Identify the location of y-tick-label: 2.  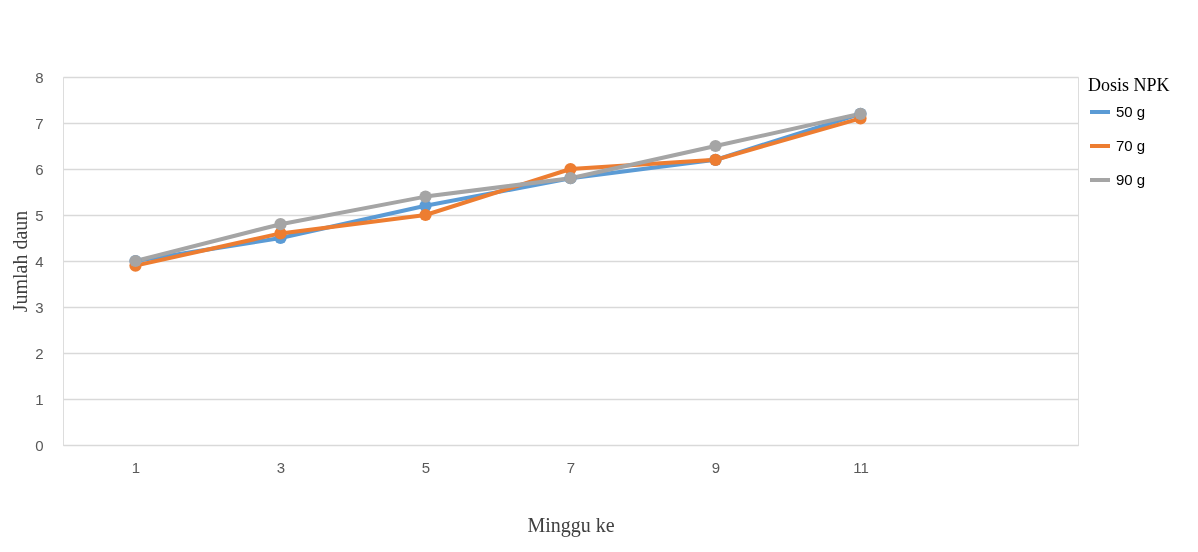
(39, 353).